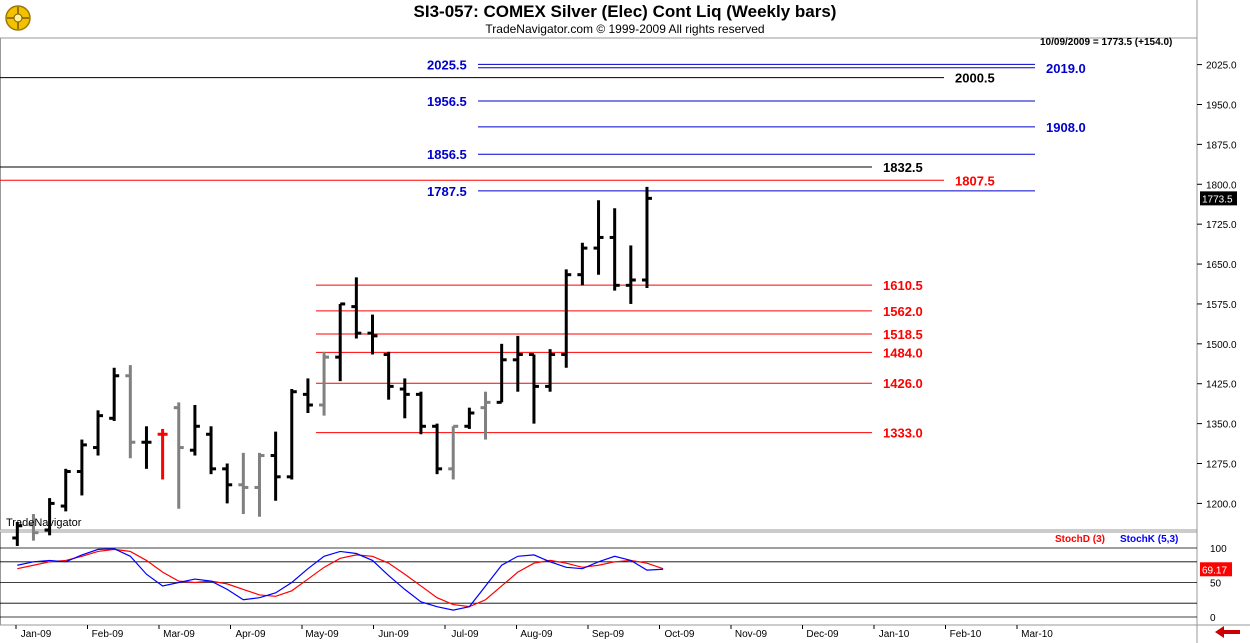  What do you see at coordinates (1221, 145) in the screenshot?
I see `price-tick-label-2: 1875.0` at bounding box center [1221, 145].